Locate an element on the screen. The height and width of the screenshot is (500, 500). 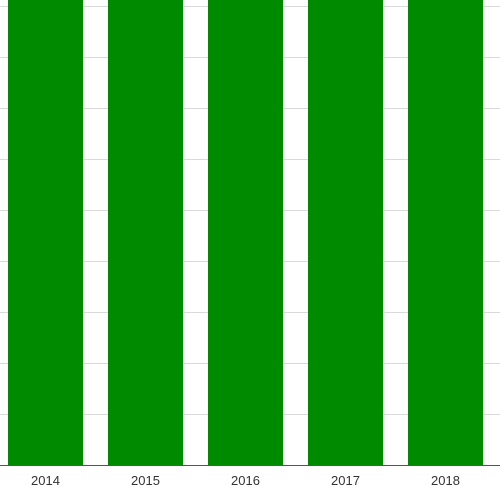
x-tick-label-2014: 2014 is located at coordinates (45, 480).